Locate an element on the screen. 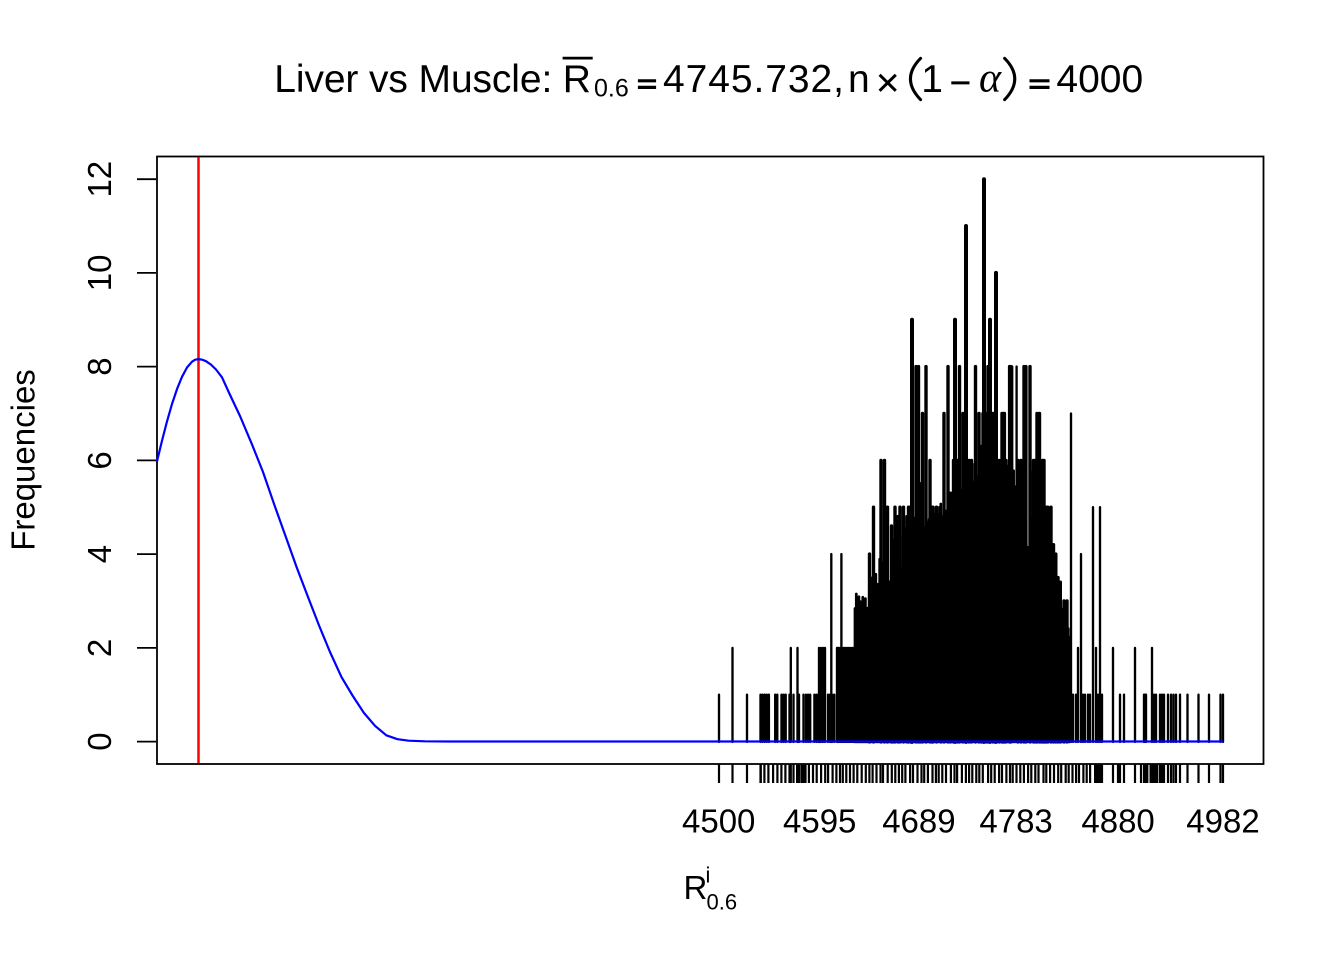 This screenshot has height=965, width=1344. svg-text: 0 is located at coordinates (99, 741).